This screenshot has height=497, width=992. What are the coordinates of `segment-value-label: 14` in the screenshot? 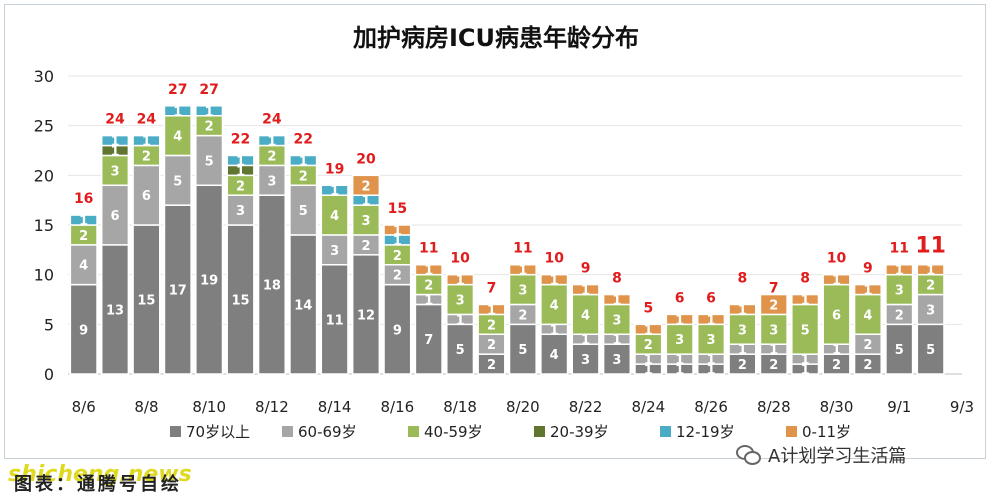 It's located at (303, 305).